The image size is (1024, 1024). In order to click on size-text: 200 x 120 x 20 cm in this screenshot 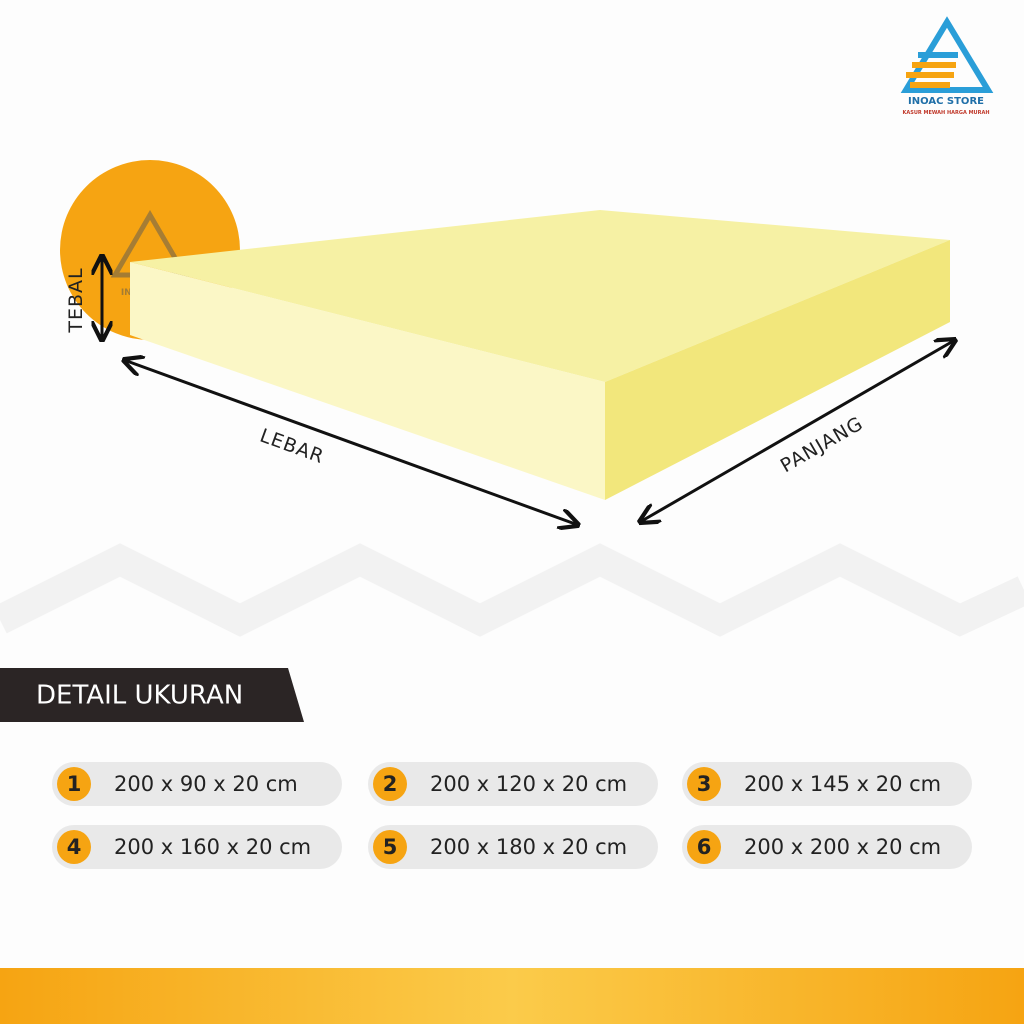, I will do `click(528, 784)`.